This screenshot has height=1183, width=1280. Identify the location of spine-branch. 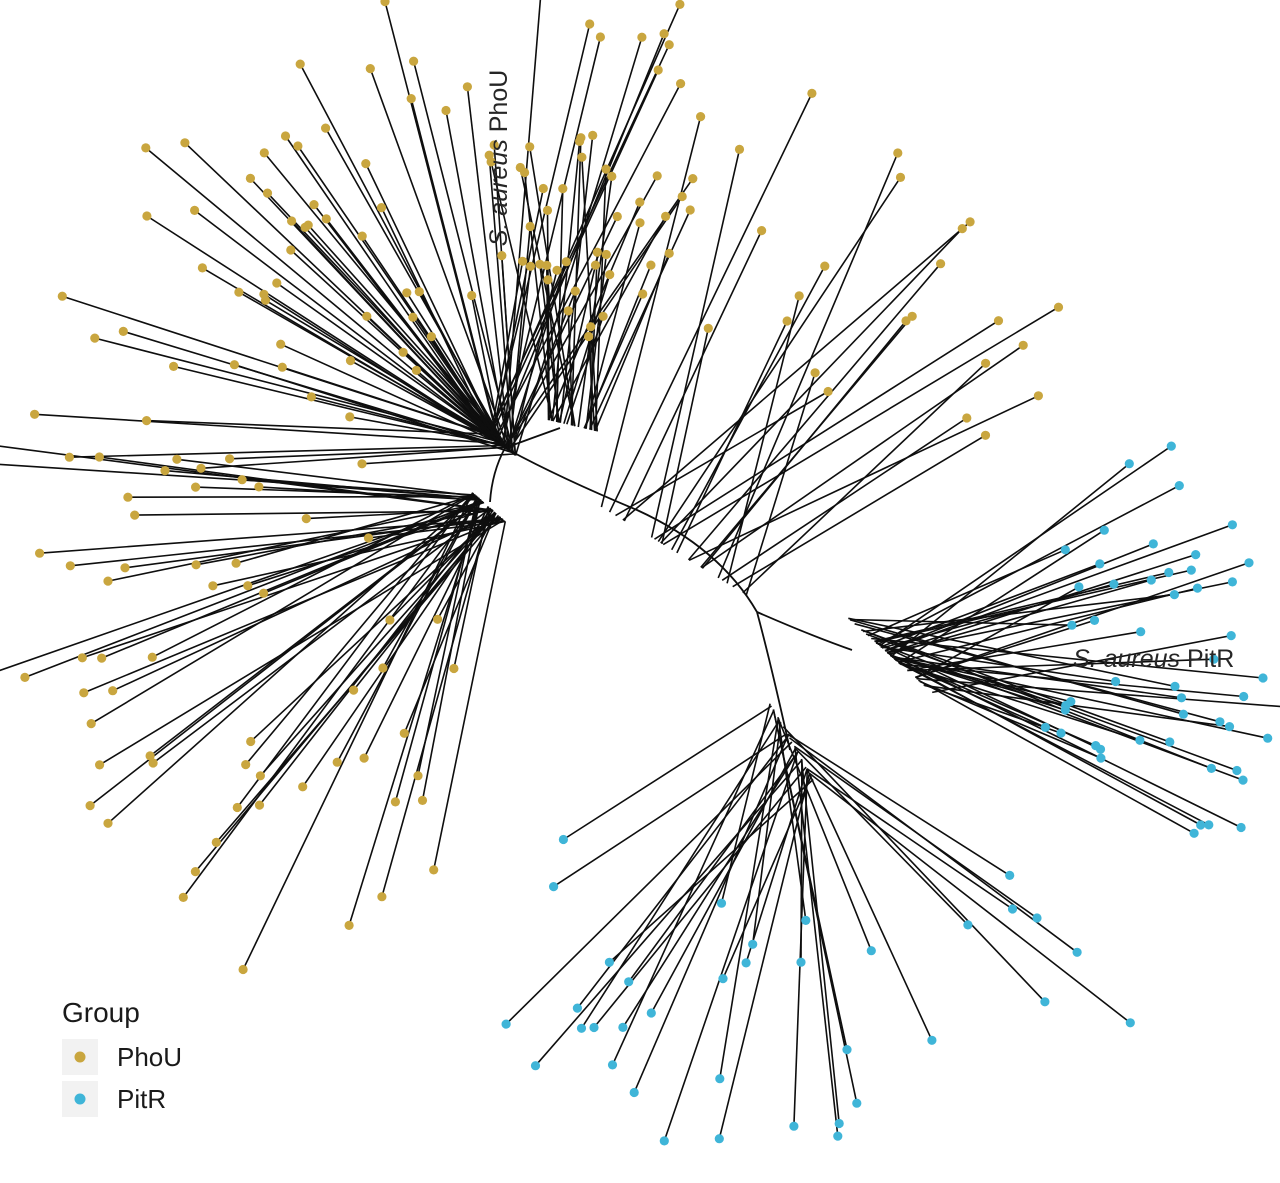
(804, 631).